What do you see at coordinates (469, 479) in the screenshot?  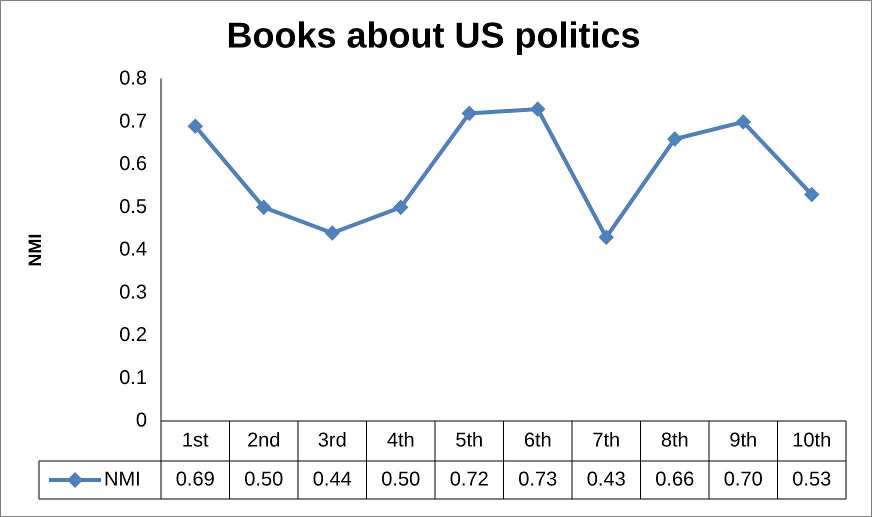 I see `data-label: 0.72` at bounding box center [469, 479].